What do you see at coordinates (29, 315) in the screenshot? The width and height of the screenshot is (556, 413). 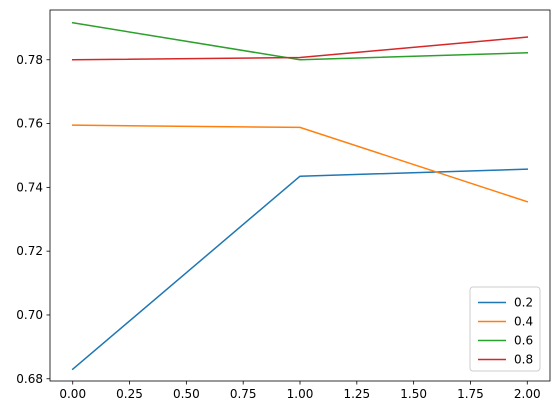 I see `y-tick-label: 0.70` at bounding box center [29, 315].